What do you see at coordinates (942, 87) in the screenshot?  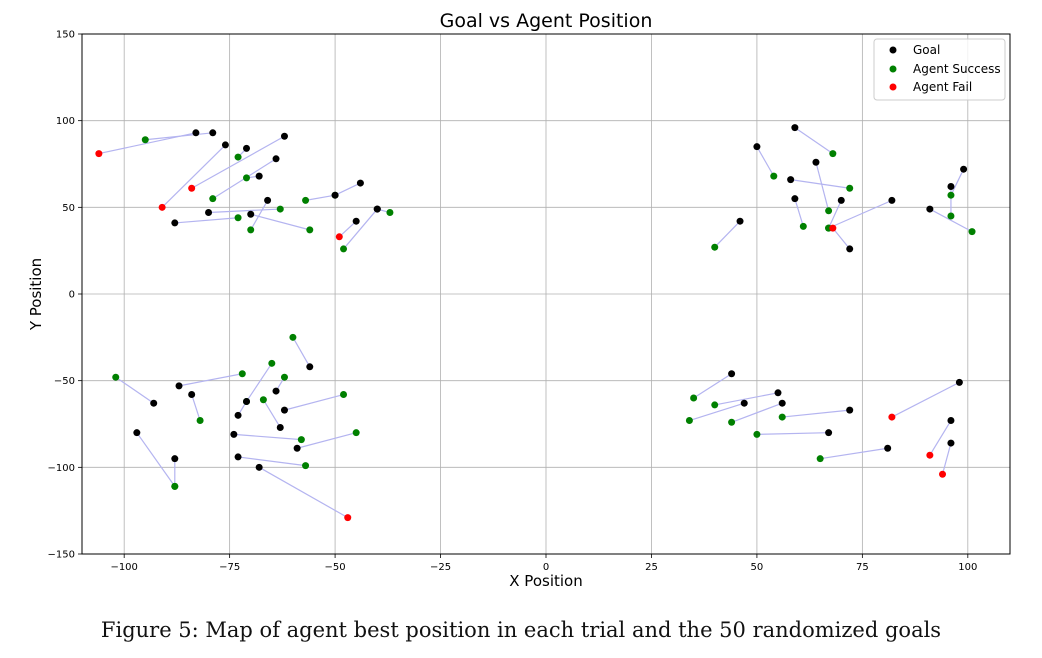 I see `legend-fail-label: Agent Fail` at bounding box center [942, 87].